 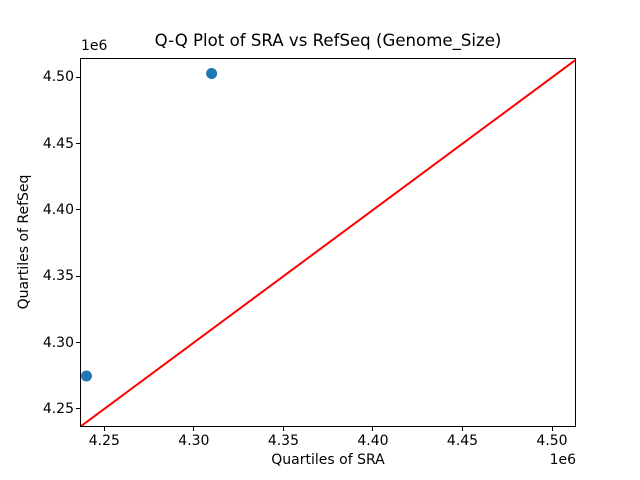 What do you see at coordinates (58, 77) in the screenshot?
I see `y-tick-label: 4.50` at bounding box center [58, 77].